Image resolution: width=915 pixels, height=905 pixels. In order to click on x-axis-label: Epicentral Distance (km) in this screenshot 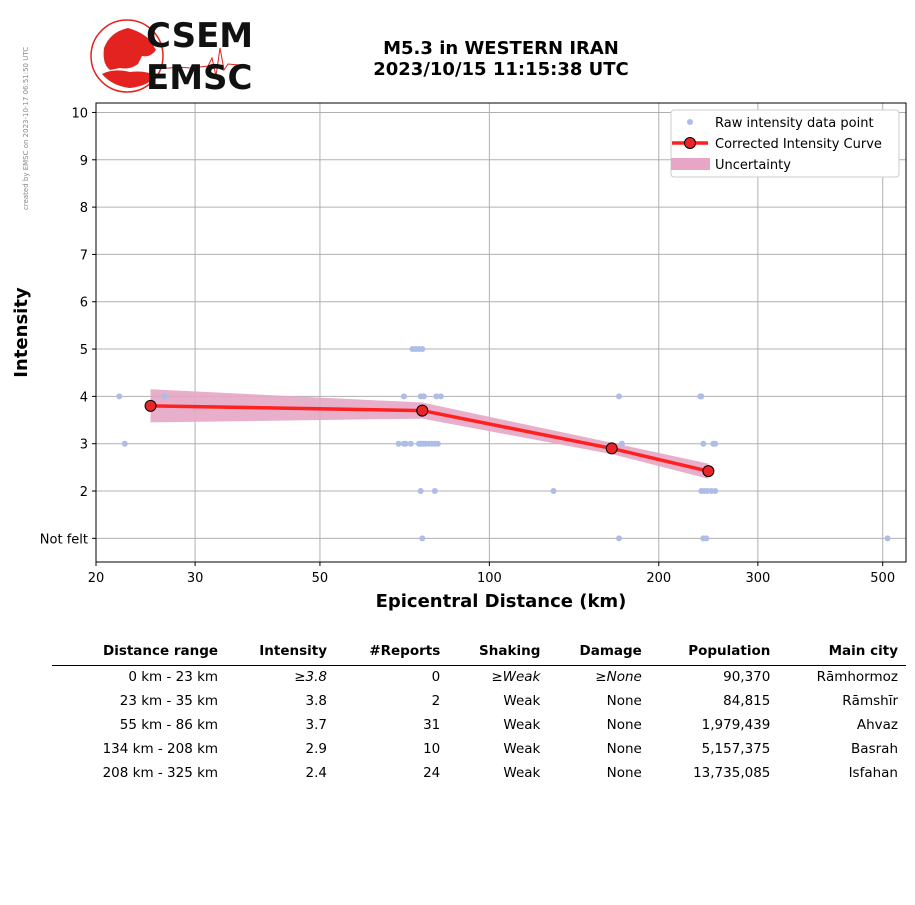, I will do `click(501, 601)`.